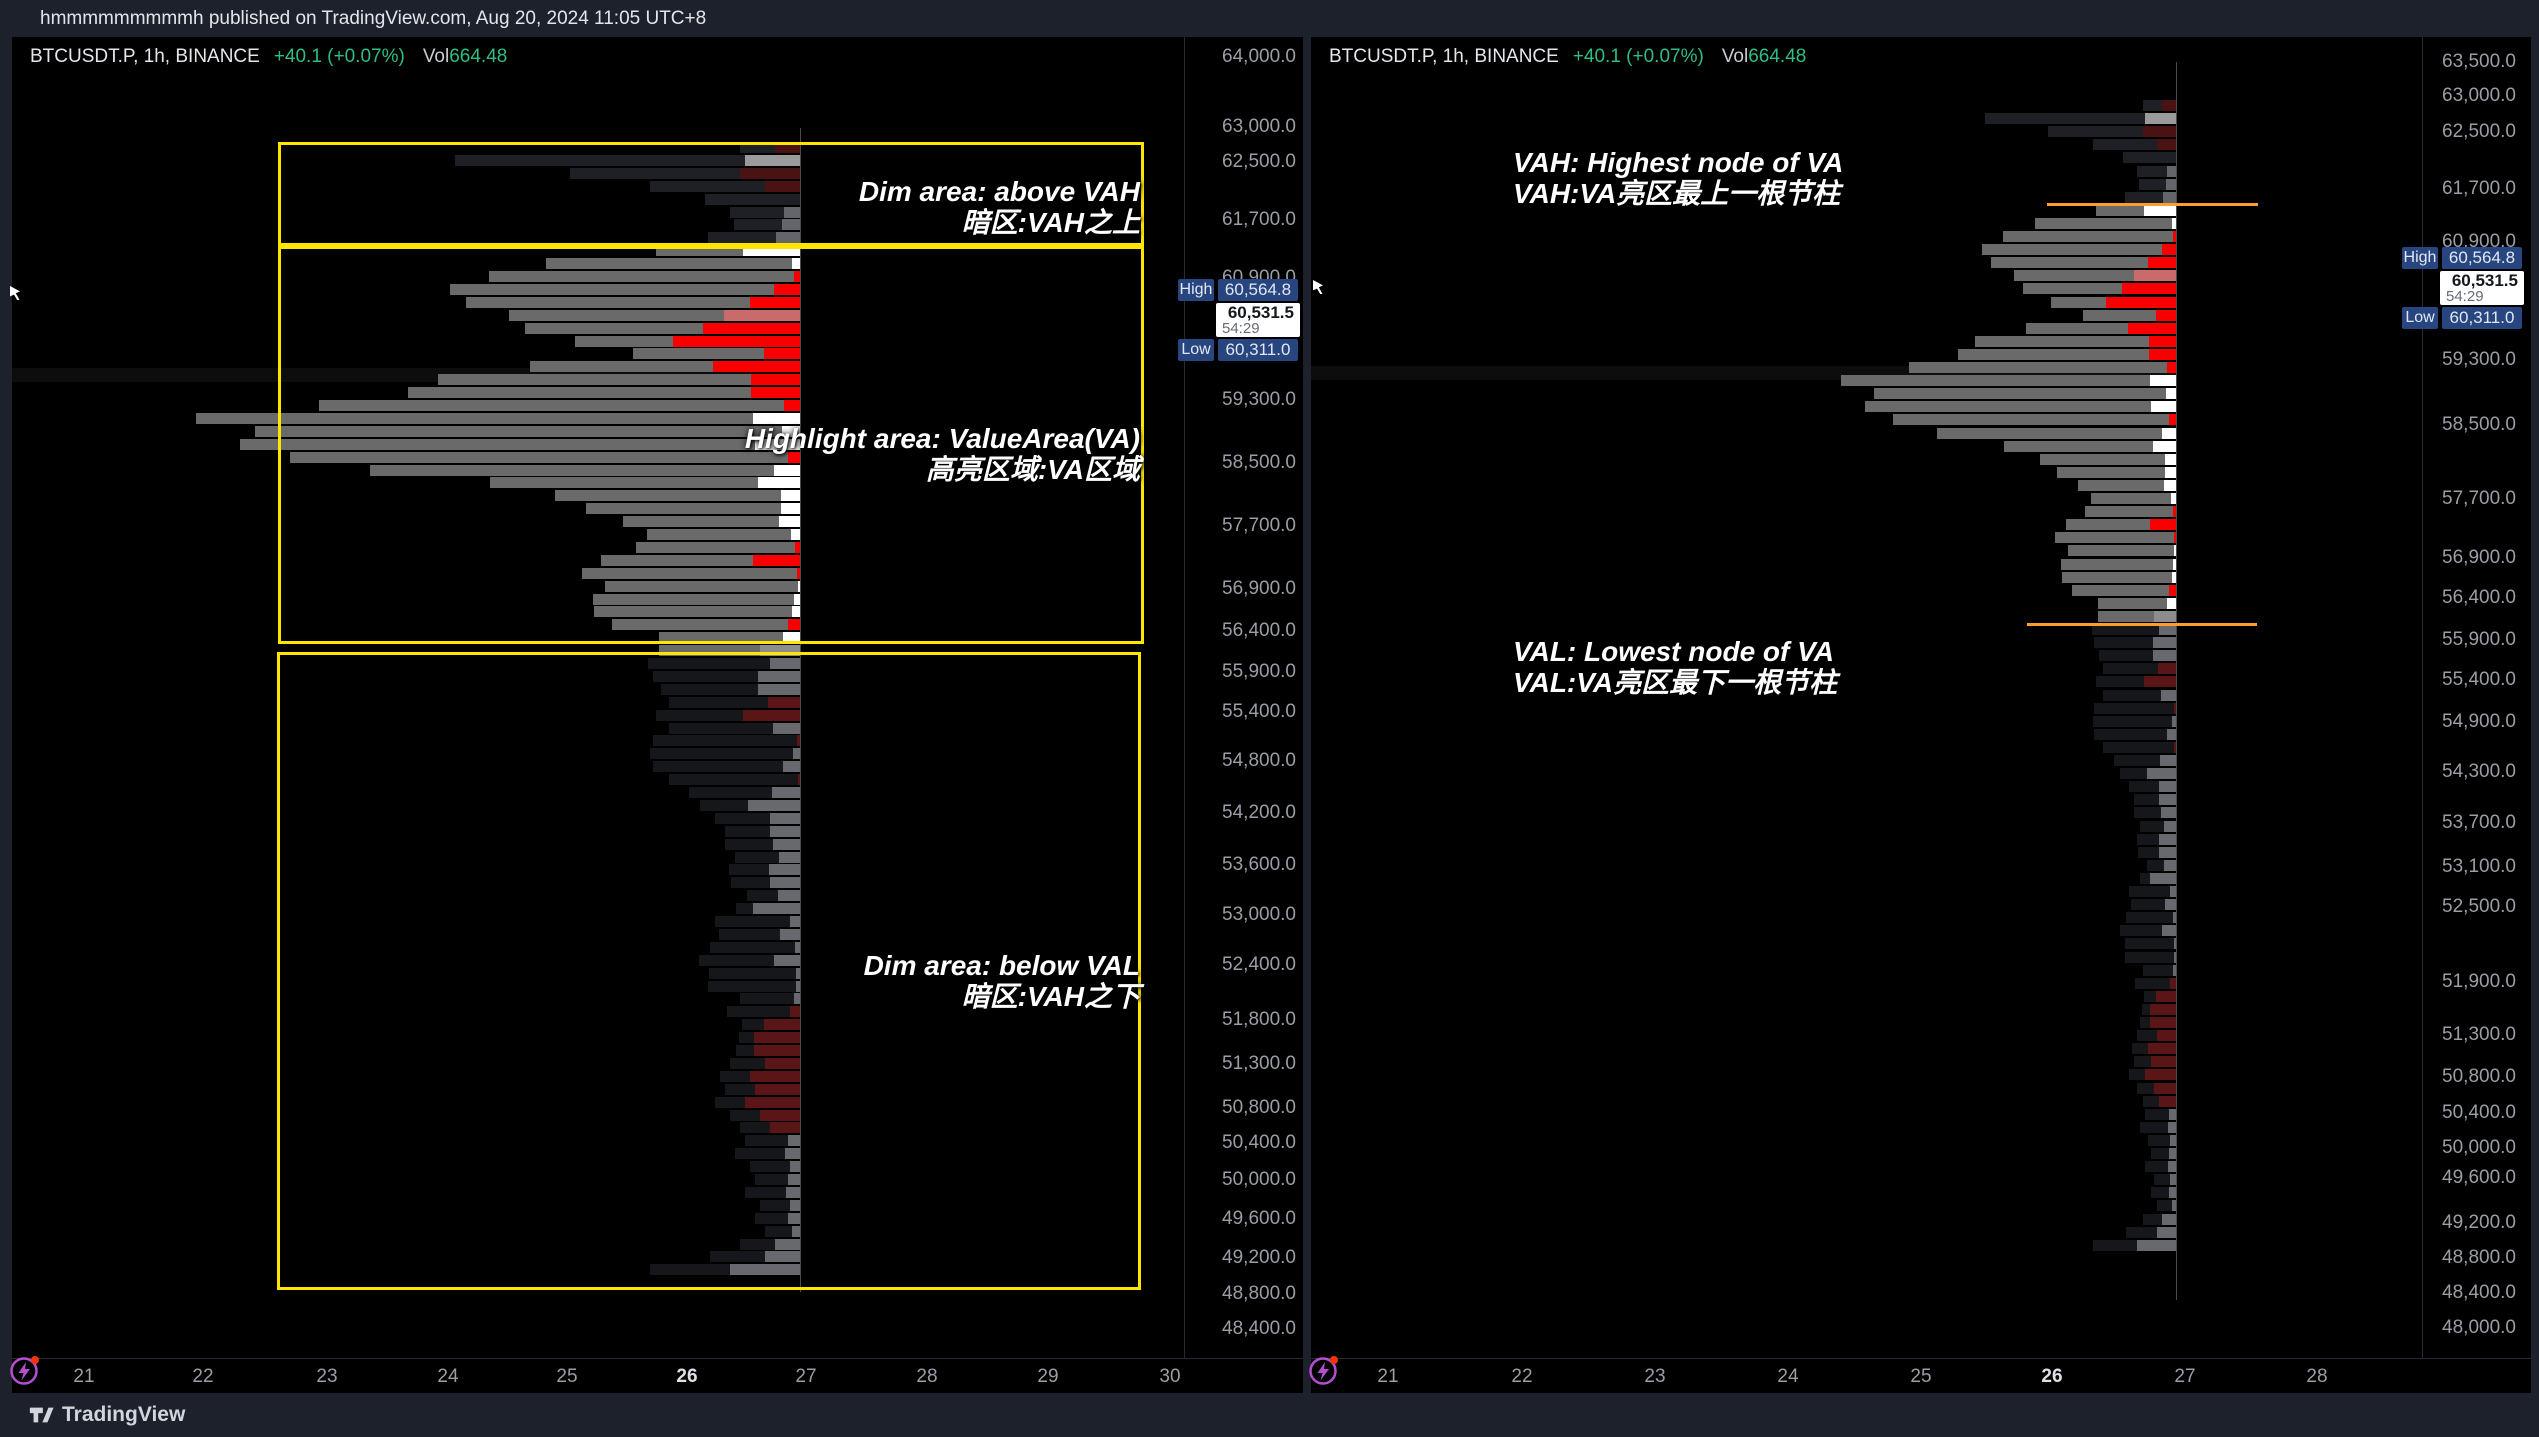  What do you see at coordinates (2479, 131) in the screenshot?
I see `price-tick-label: 62,500.0` at bounding box center [2479, 131].